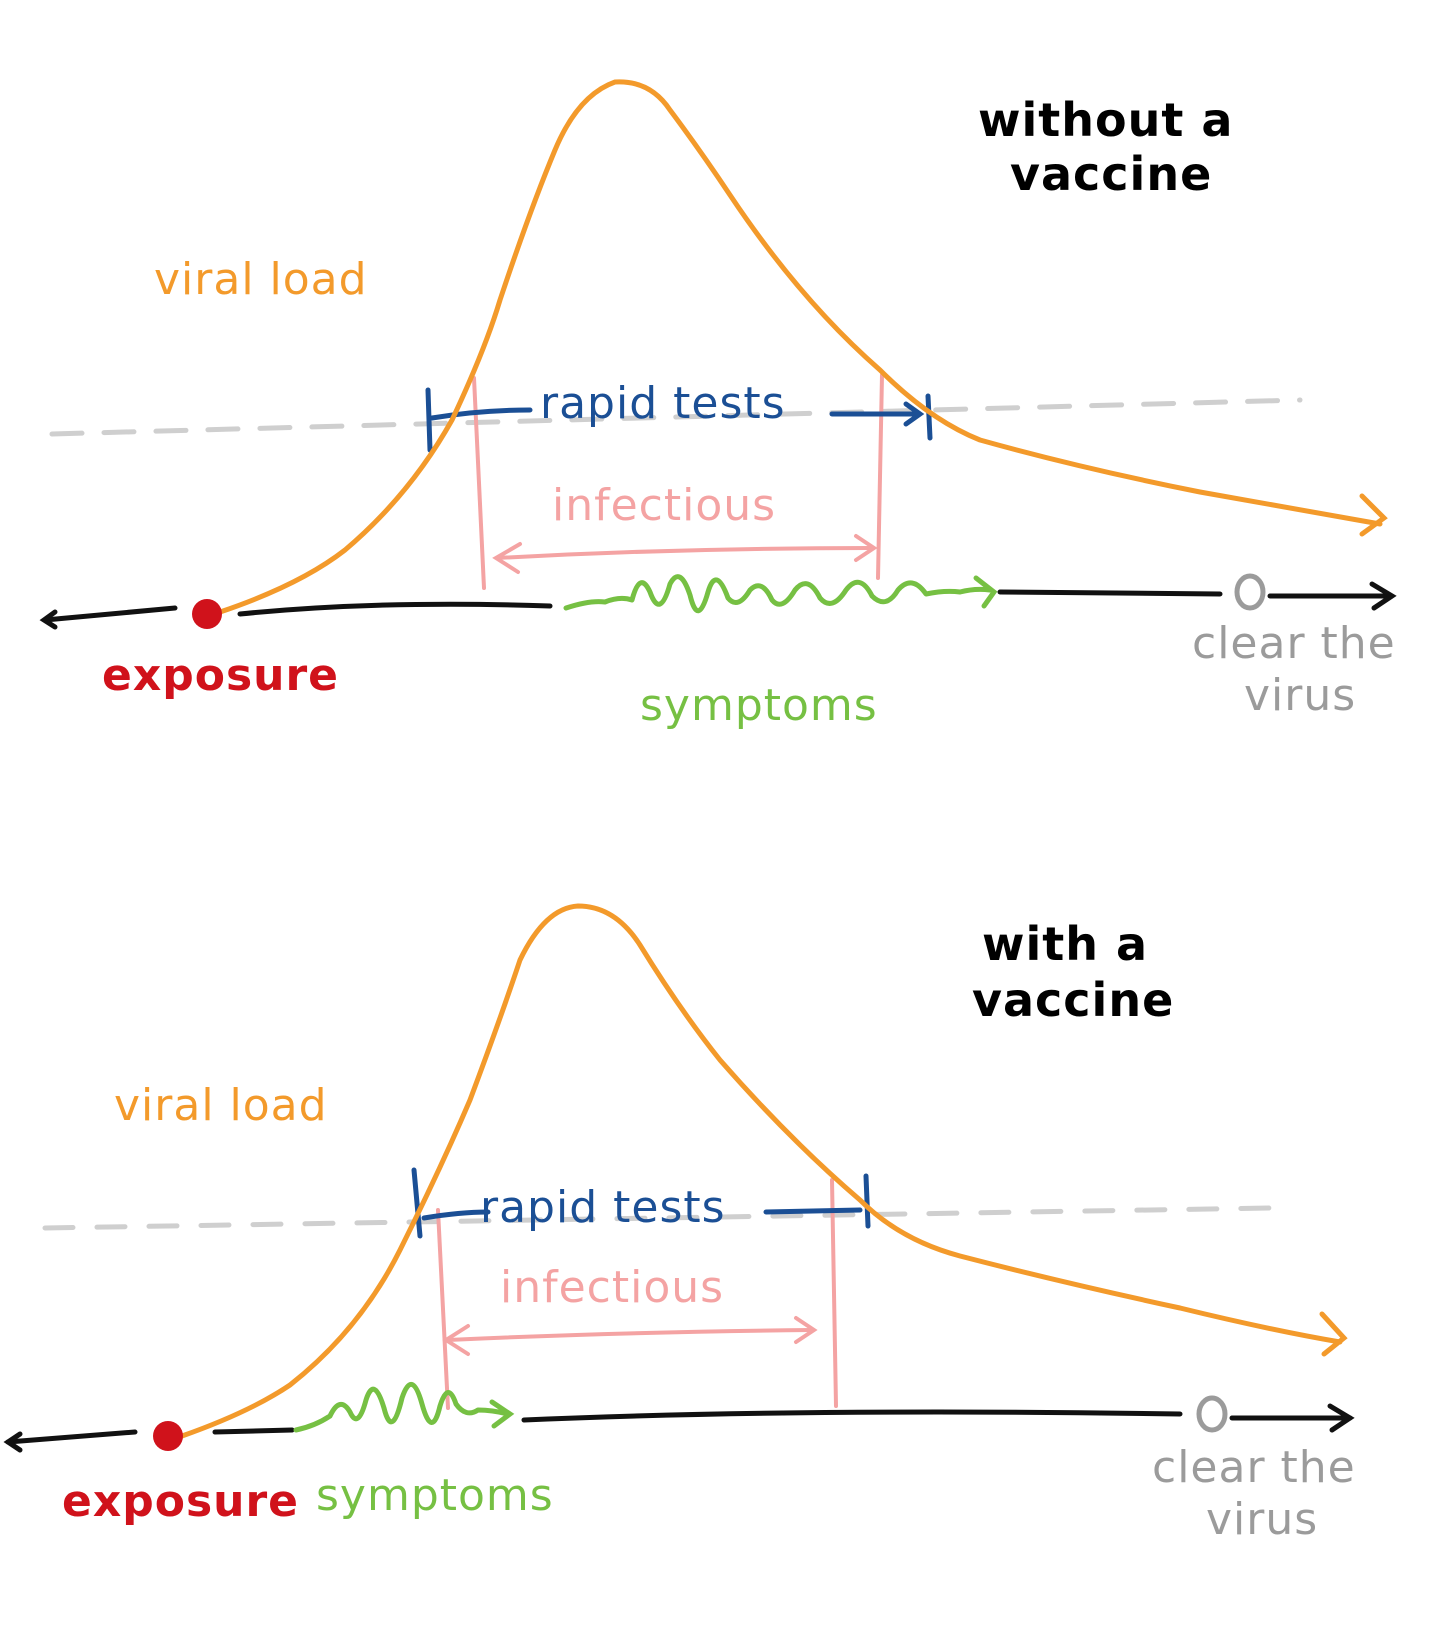 The height and width of the screenshot is (1633, 1456). Describe the element at coordinates (1105, 120) in the screenshot. I see `panel-title-line1: without a` at that location.